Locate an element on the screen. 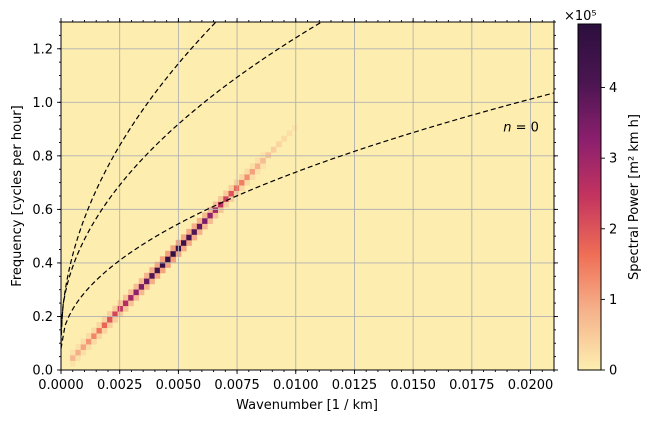  y-tick-label: 0.8 is located at coordinates (42, 156).